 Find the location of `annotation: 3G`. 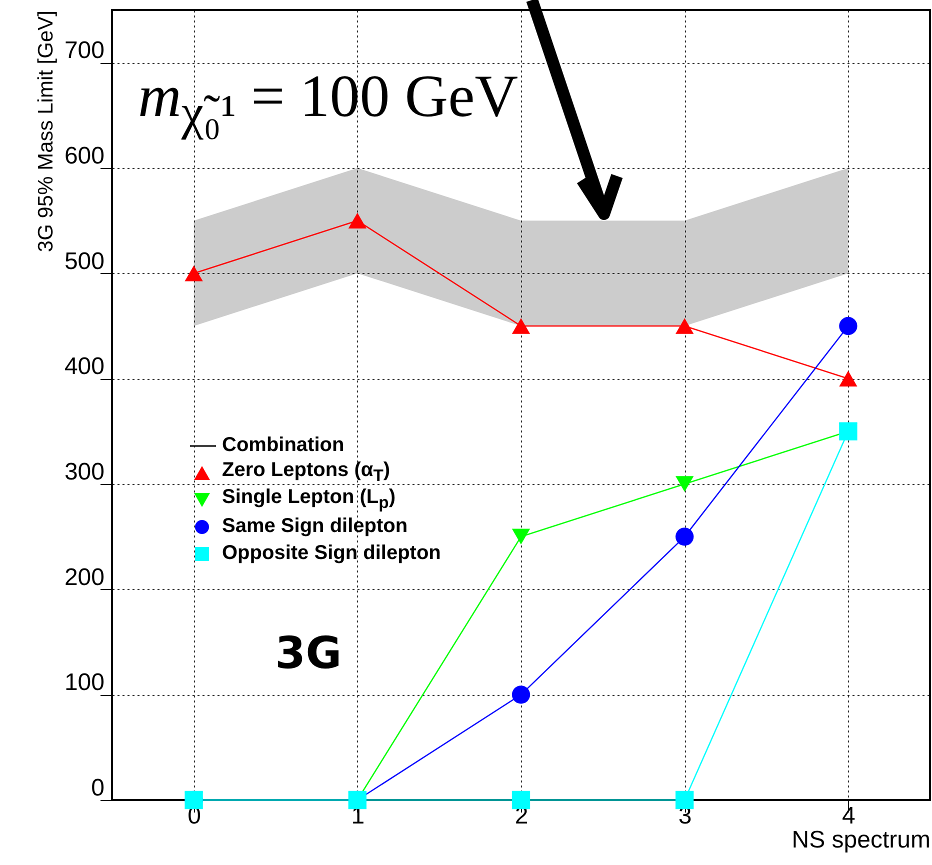

annotation: 3G is located at coordinates (308, 653).